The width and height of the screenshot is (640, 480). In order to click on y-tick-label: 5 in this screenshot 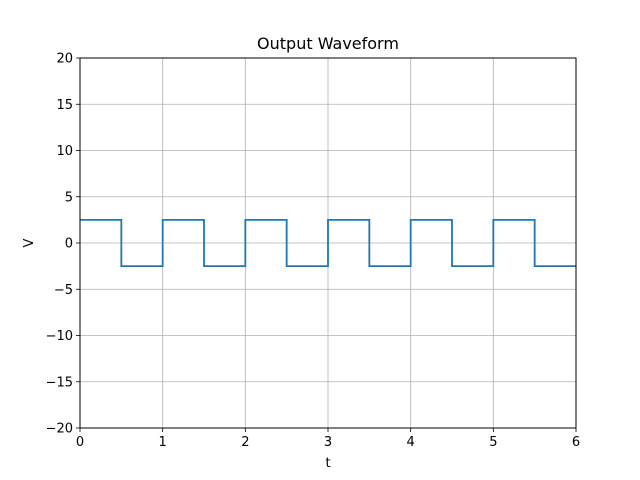, I will do `click(69, 197)`.